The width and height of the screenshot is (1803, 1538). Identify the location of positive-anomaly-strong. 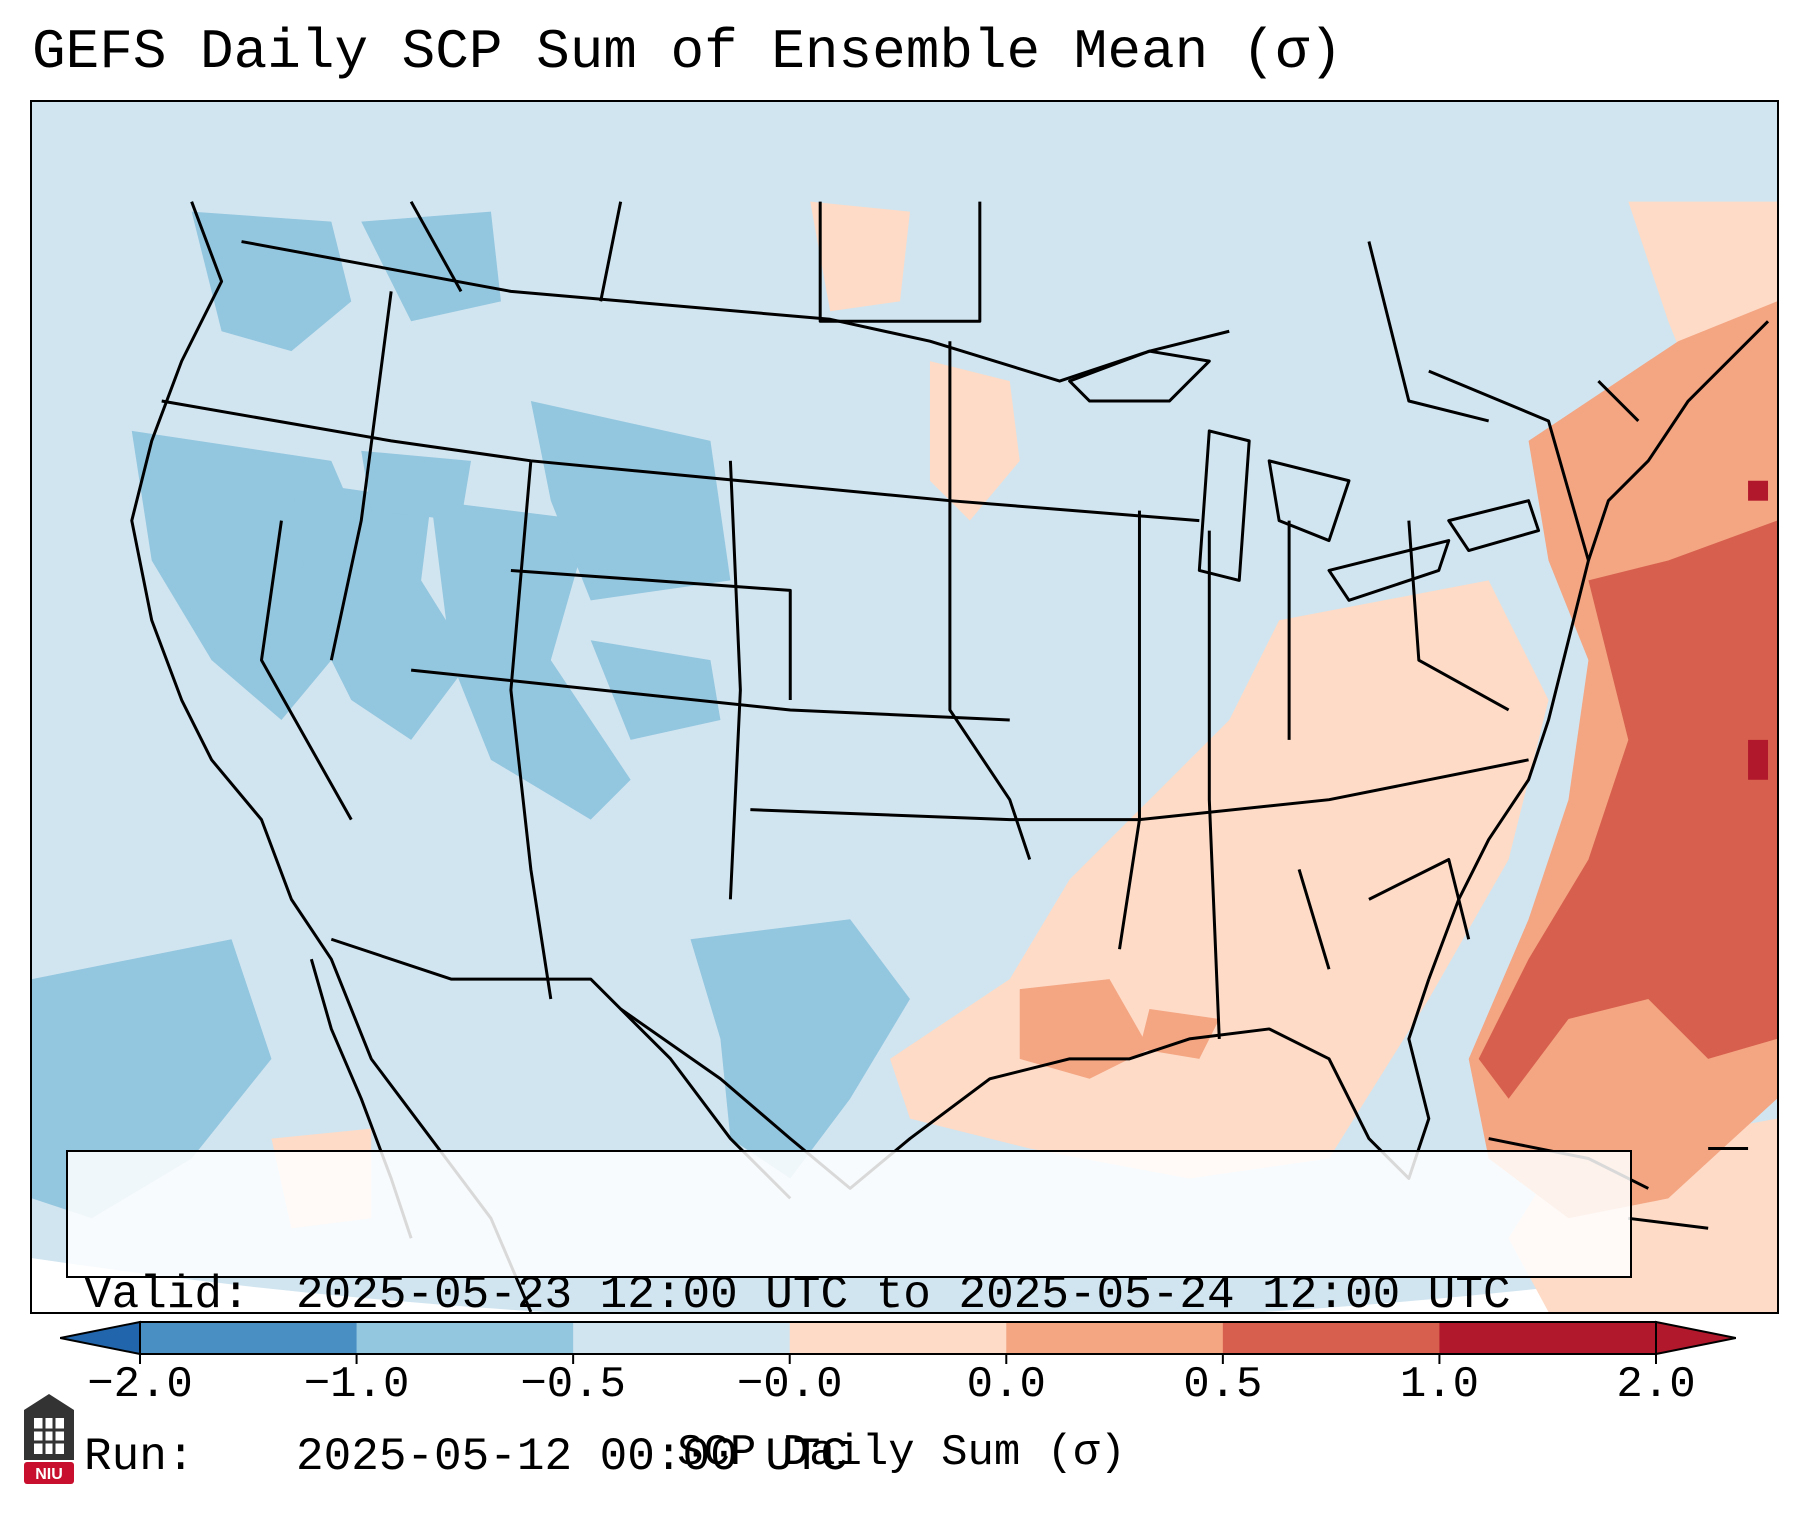
(1627, 809).